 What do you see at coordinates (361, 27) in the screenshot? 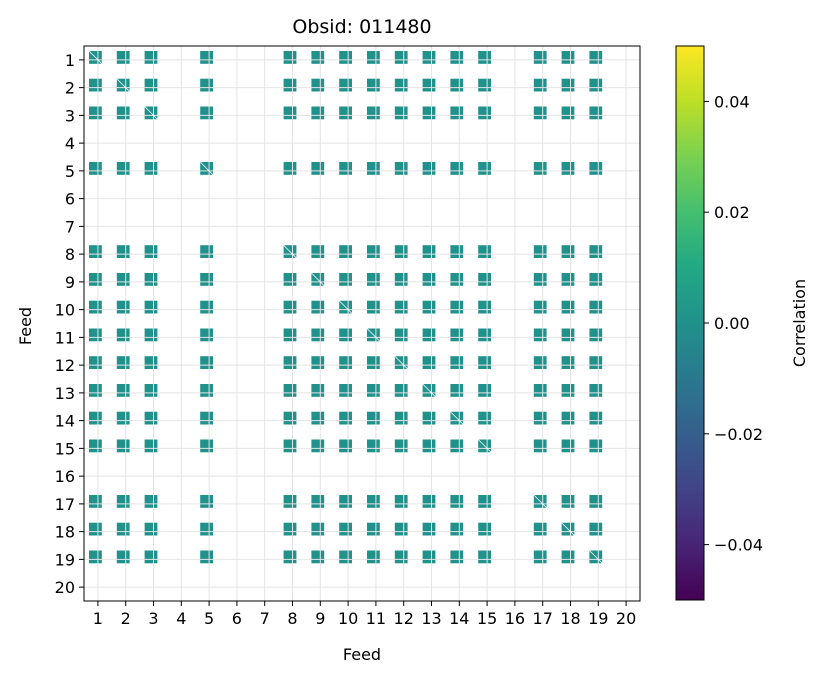
I see `chart-title: Obsid: 011480` at bounding box center [361, 27].